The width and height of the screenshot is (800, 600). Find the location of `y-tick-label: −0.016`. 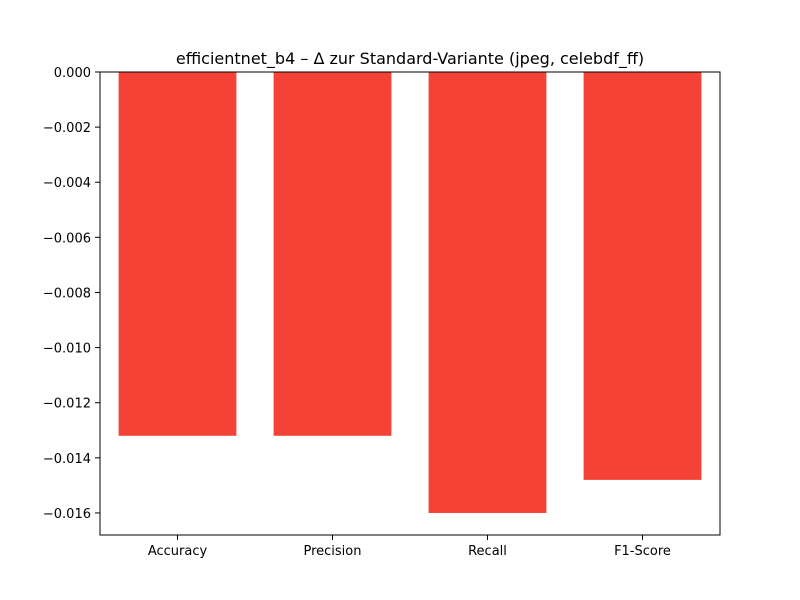

y-tick-label: −0.016 is located at coordinates (67, 514).